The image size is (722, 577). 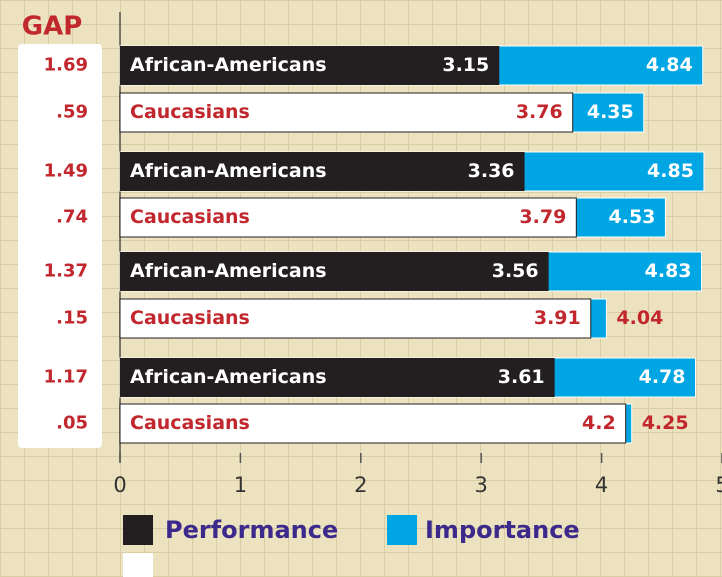 I want to click on importance-label: 4.35, so click(x=610, y=112).